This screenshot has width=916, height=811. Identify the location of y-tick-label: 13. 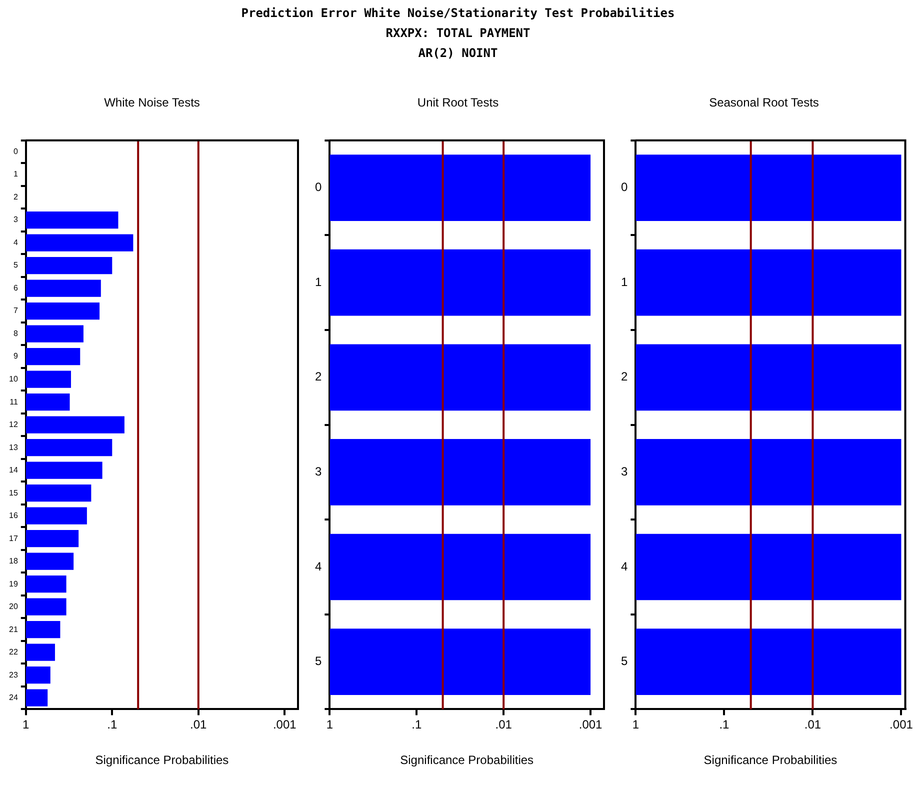
(13, 447).